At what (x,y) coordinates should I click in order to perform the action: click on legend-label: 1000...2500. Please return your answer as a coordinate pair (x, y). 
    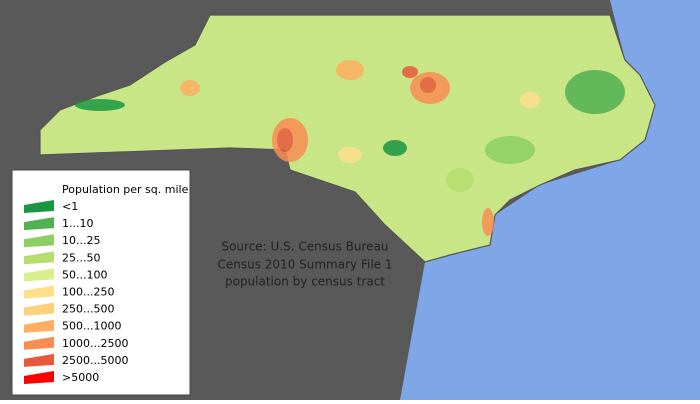
    Looking at the image, I should click on (95, 343).